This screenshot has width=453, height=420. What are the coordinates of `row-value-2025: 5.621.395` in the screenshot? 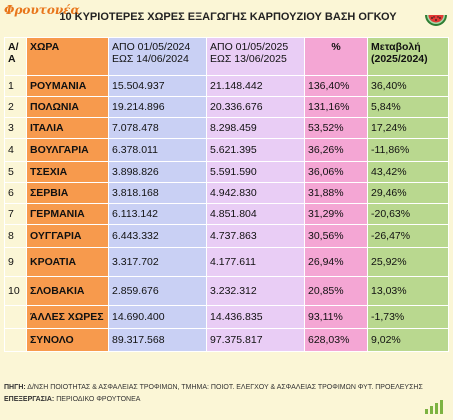 It's located at (255, 150).